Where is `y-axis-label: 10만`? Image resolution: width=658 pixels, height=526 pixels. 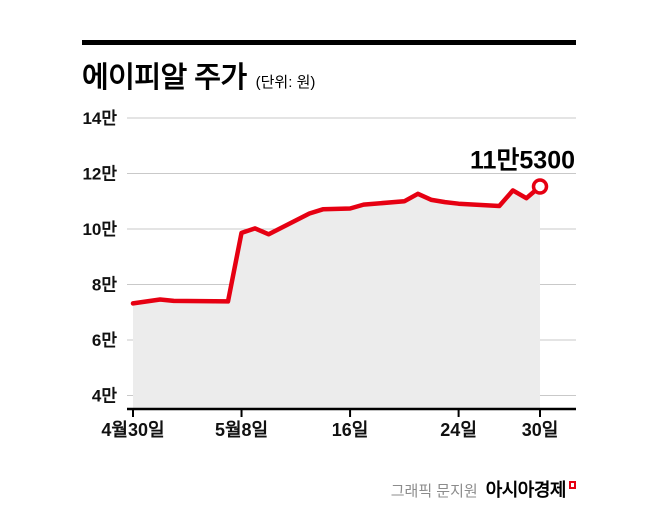 y-axis-label: 10만 is located at coordinates (99, 229).